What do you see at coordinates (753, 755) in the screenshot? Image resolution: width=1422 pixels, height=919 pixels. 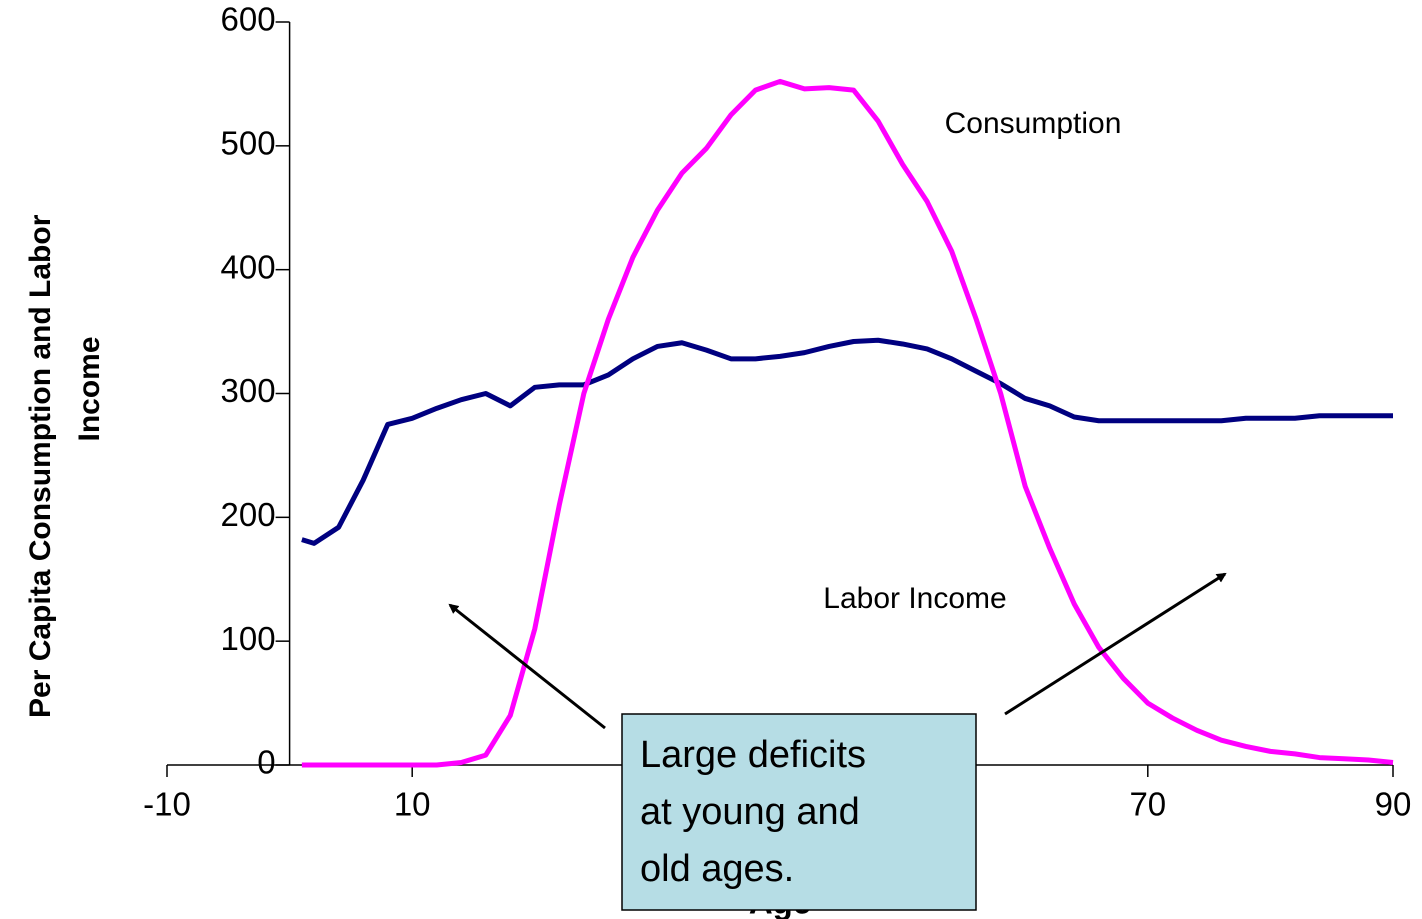 I see `callout-text: Large deficits` at bounding box center [753, 755].